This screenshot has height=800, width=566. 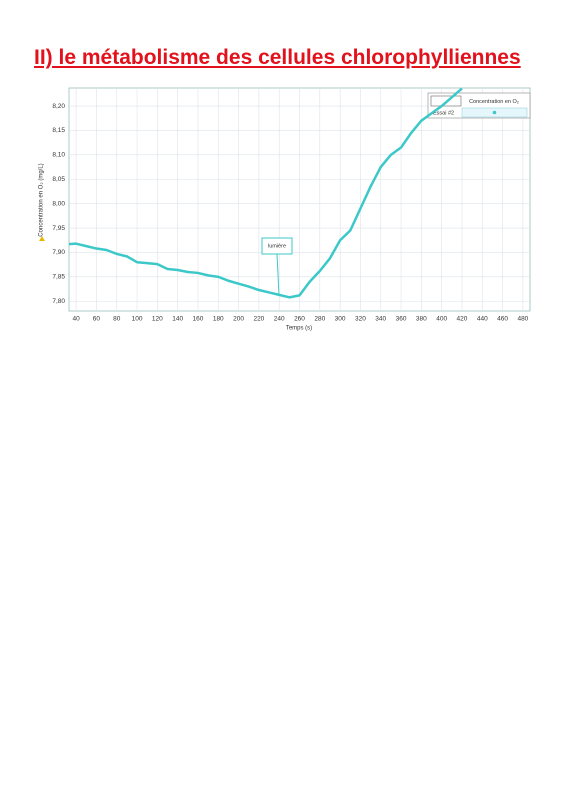 I want to click on annotation: lumière, so click(x=277, y=246).